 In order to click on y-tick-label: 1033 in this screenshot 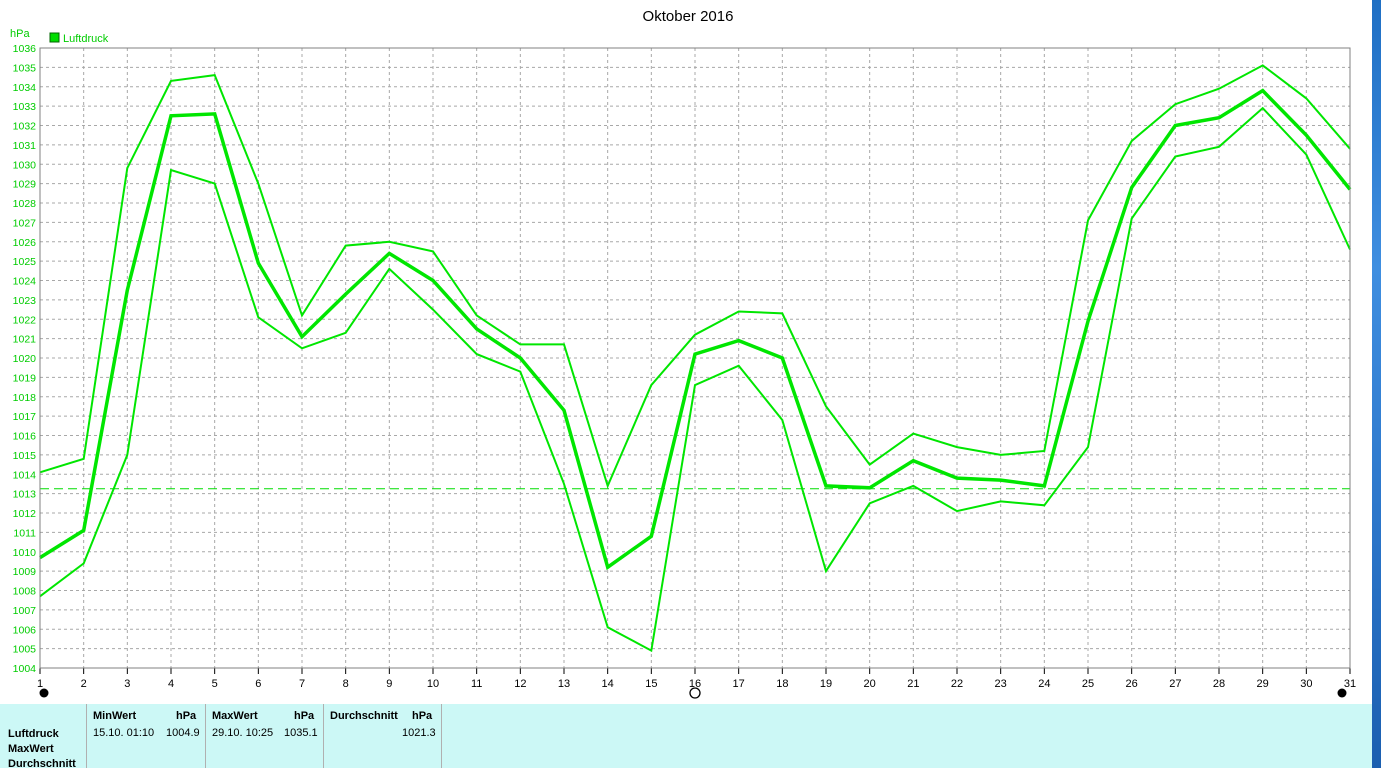, I will do `click(25, 107)`.